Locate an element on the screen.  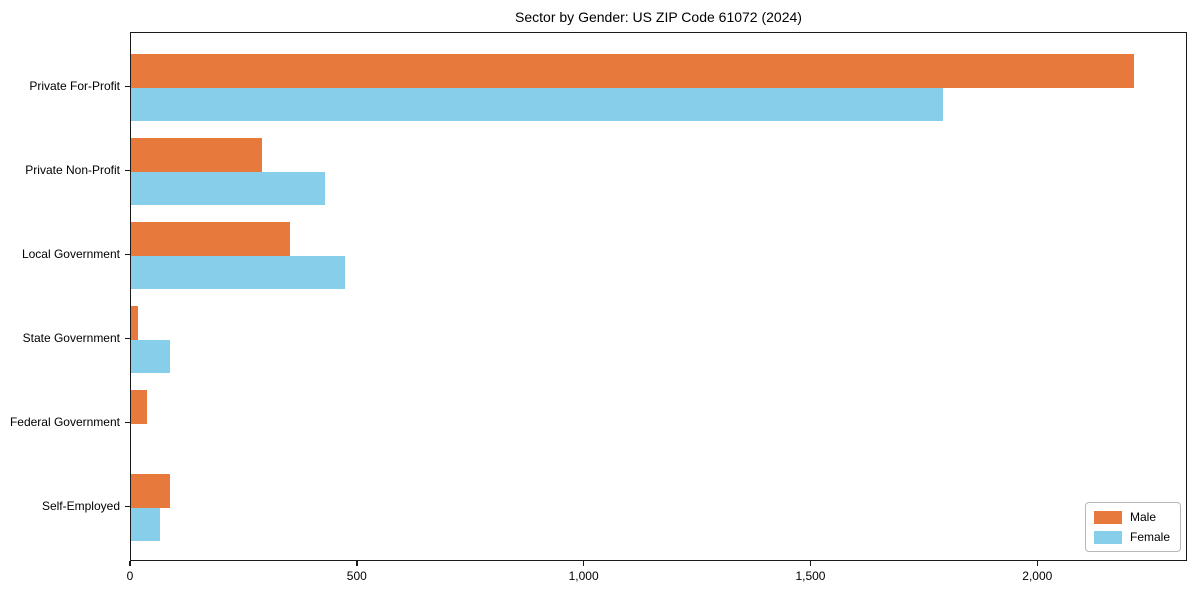
y-axis-label-private-non-profit: Private Non-Profit is located at coordinates (72, 169).